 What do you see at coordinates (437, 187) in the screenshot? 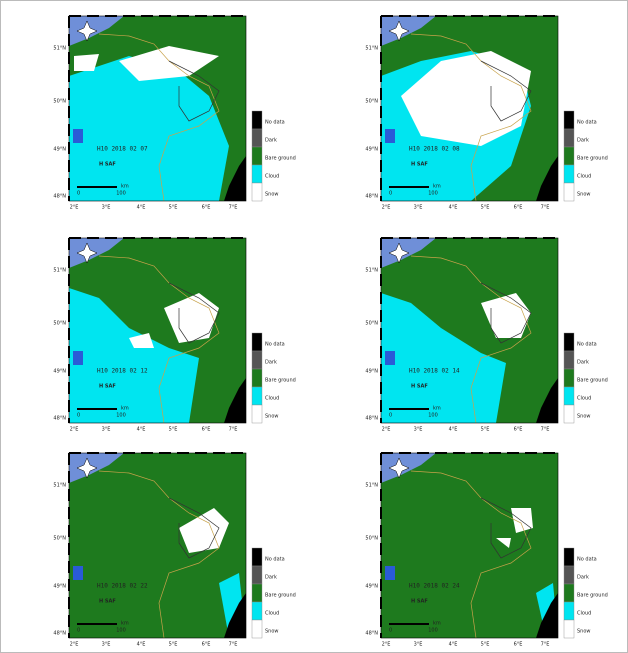
I see `scale-unit: km` at bounding box center [437, 187].